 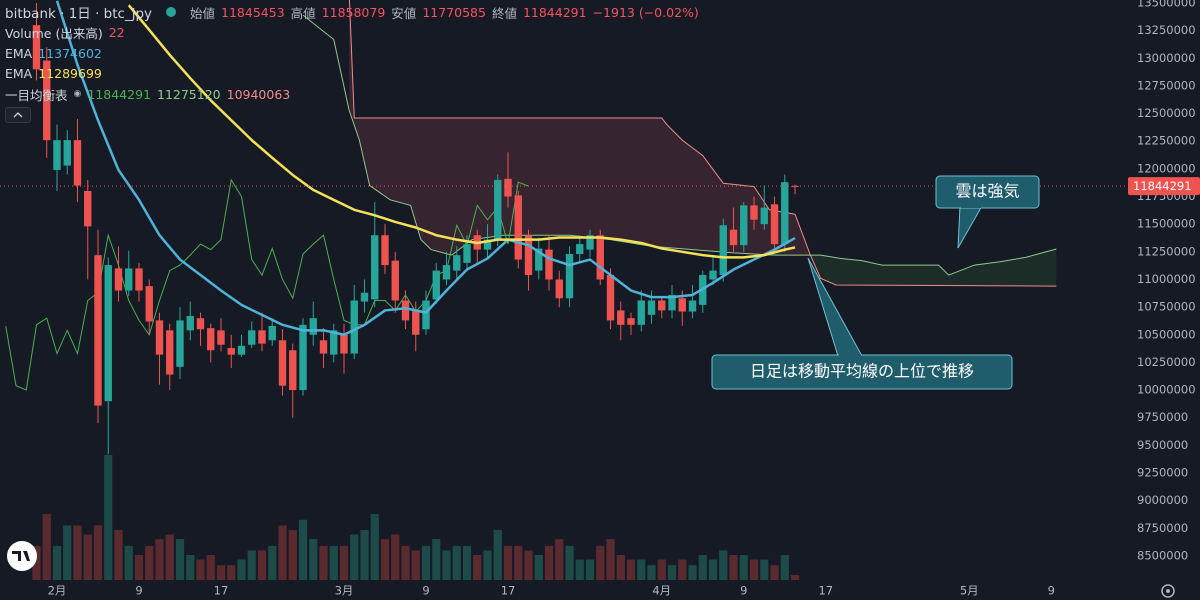 What do you see at coordinates (1166, 85) in the screenshot?
I see `y-tick-label: 12750000` at bounding box center [1166, 85].